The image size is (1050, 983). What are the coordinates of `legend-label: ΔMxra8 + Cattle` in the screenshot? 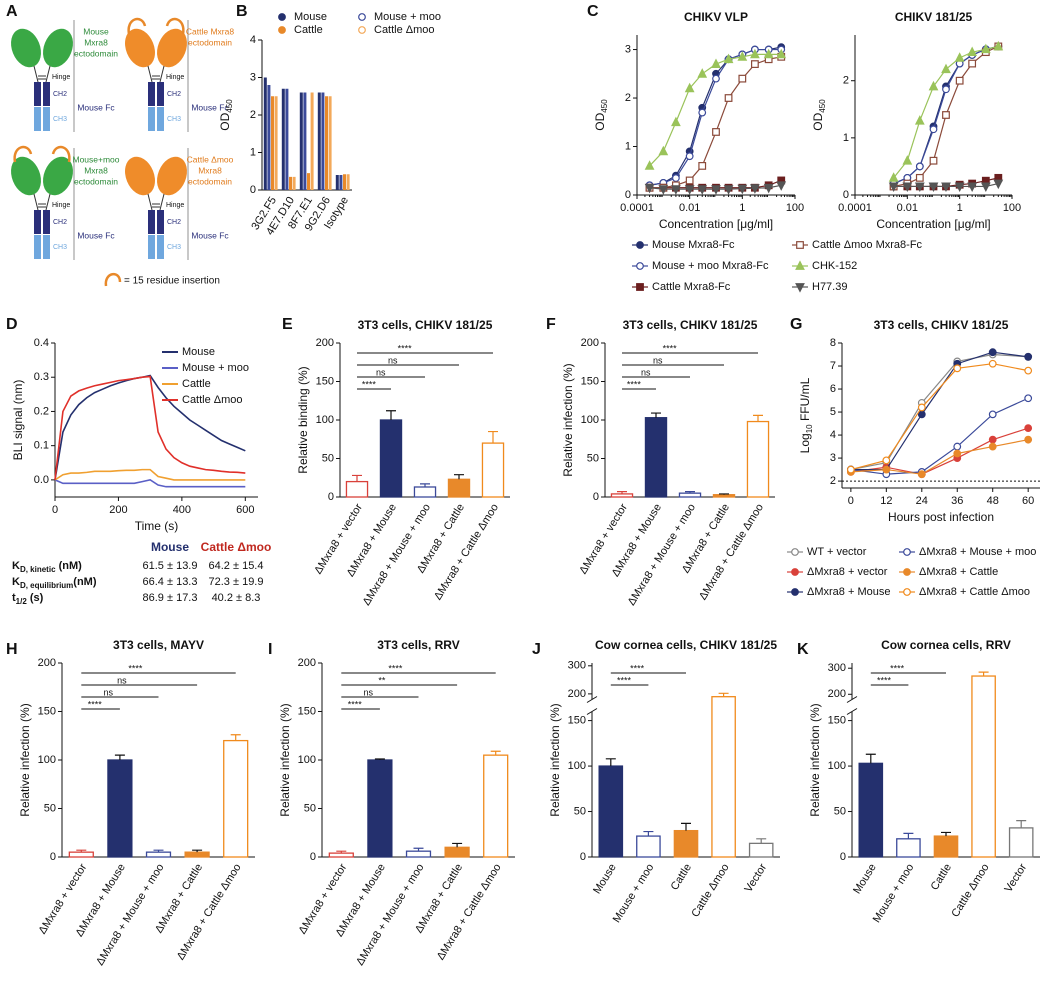 It's located at (958, 572).